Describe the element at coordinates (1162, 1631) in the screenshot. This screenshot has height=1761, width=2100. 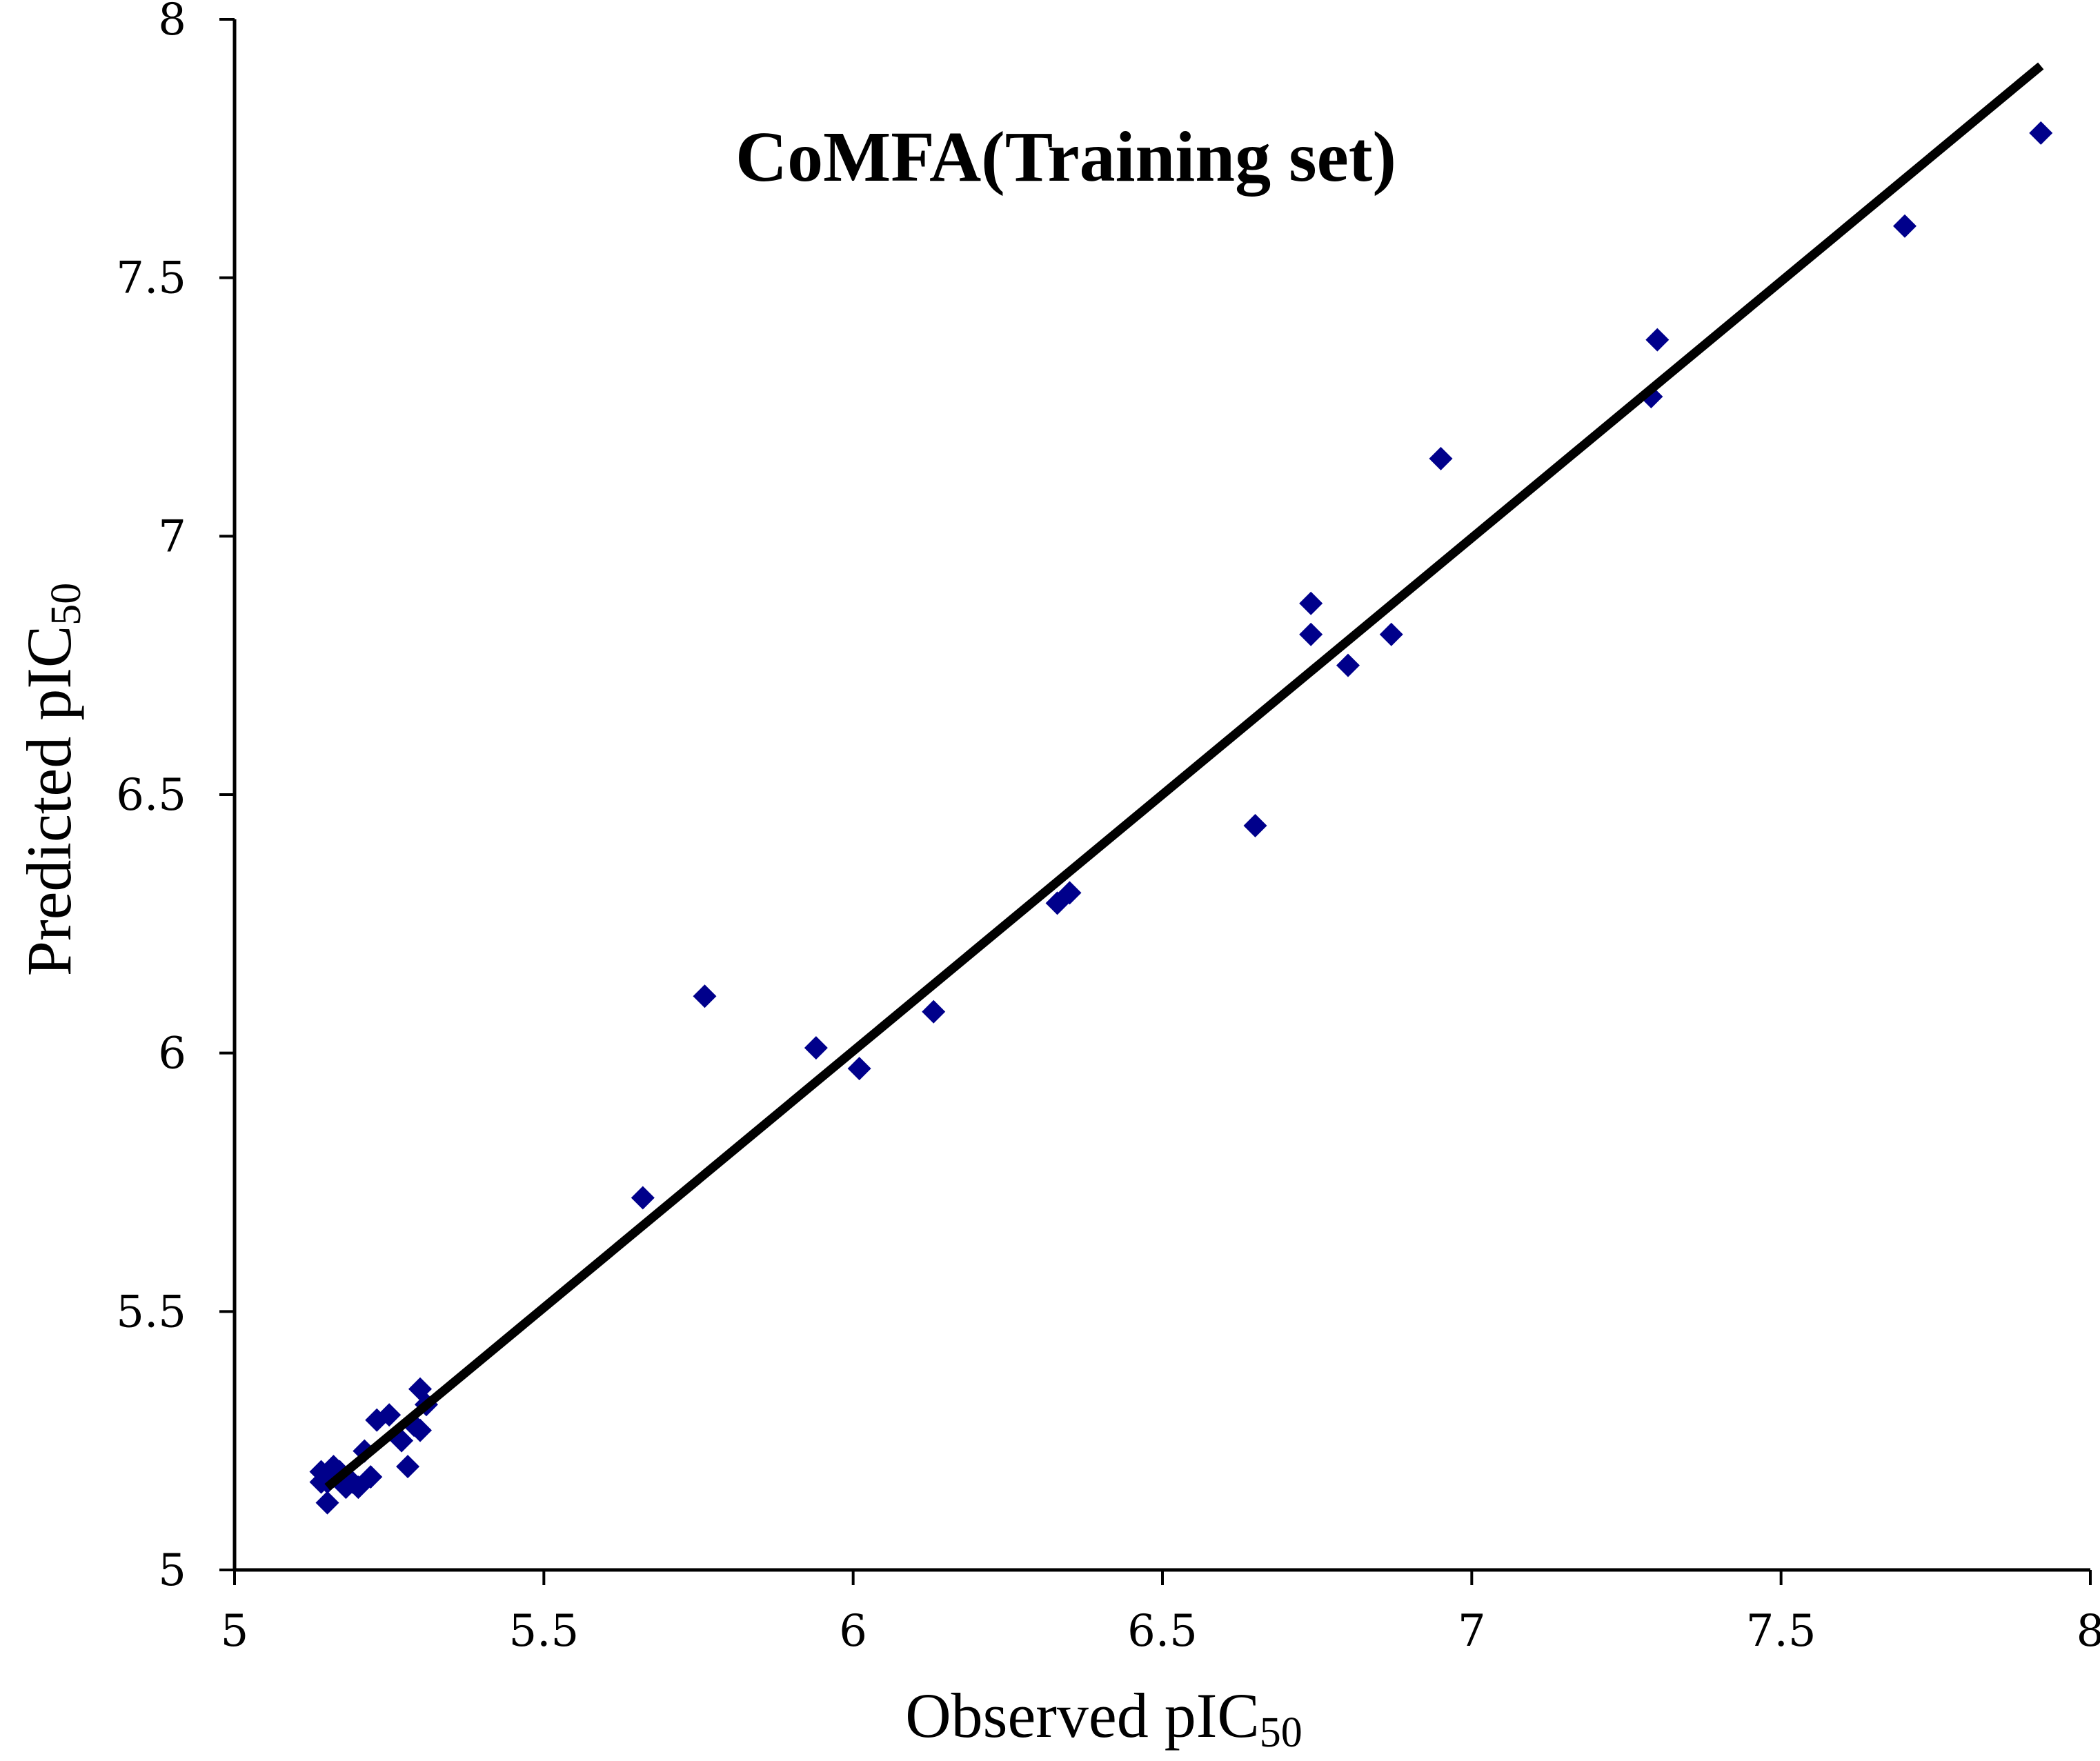
I see `x-tick-label: 6.5` at that location.